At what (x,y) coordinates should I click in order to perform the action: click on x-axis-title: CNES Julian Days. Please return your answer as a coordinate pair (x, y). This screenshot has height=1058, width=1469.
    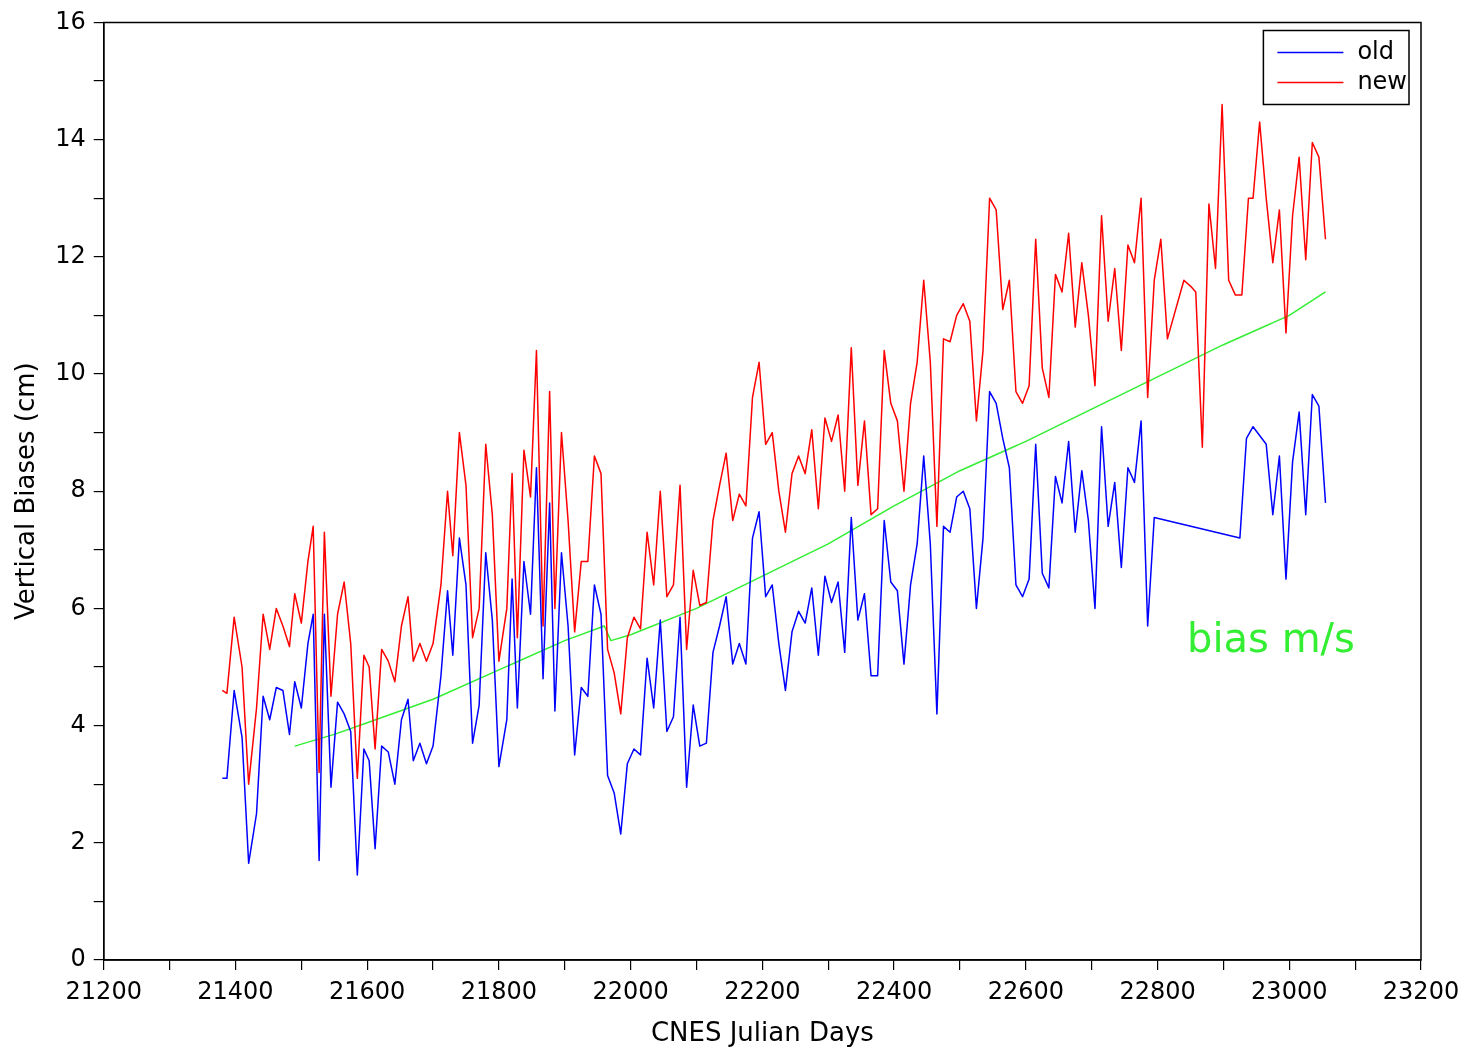
    Looking at the image, I should click on (762, 1032).